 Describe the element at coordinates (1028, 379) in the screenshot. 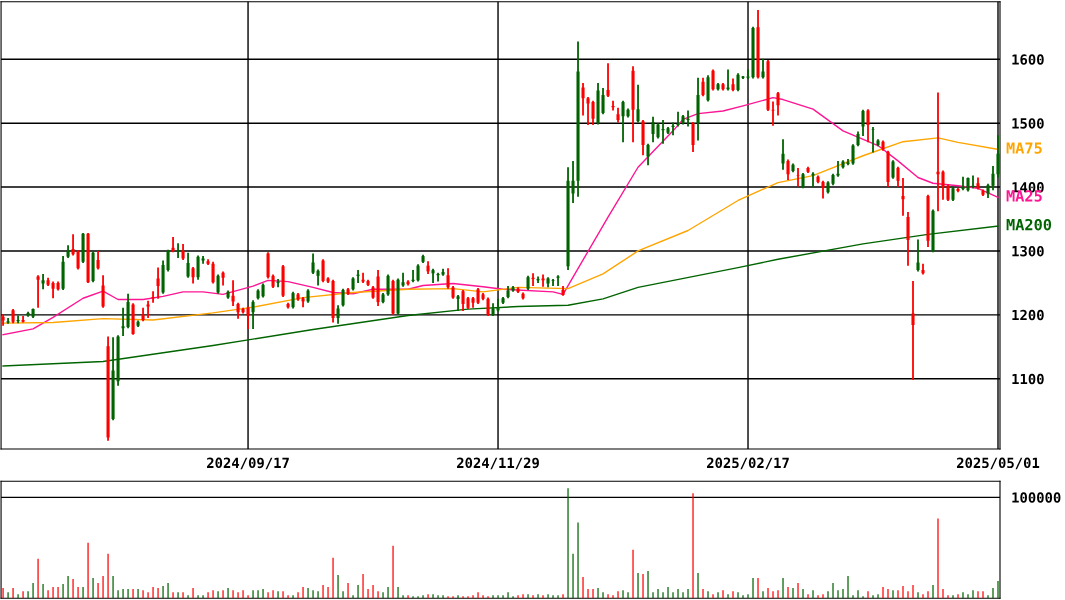

I see `y-tick-label: 1100` at that location.